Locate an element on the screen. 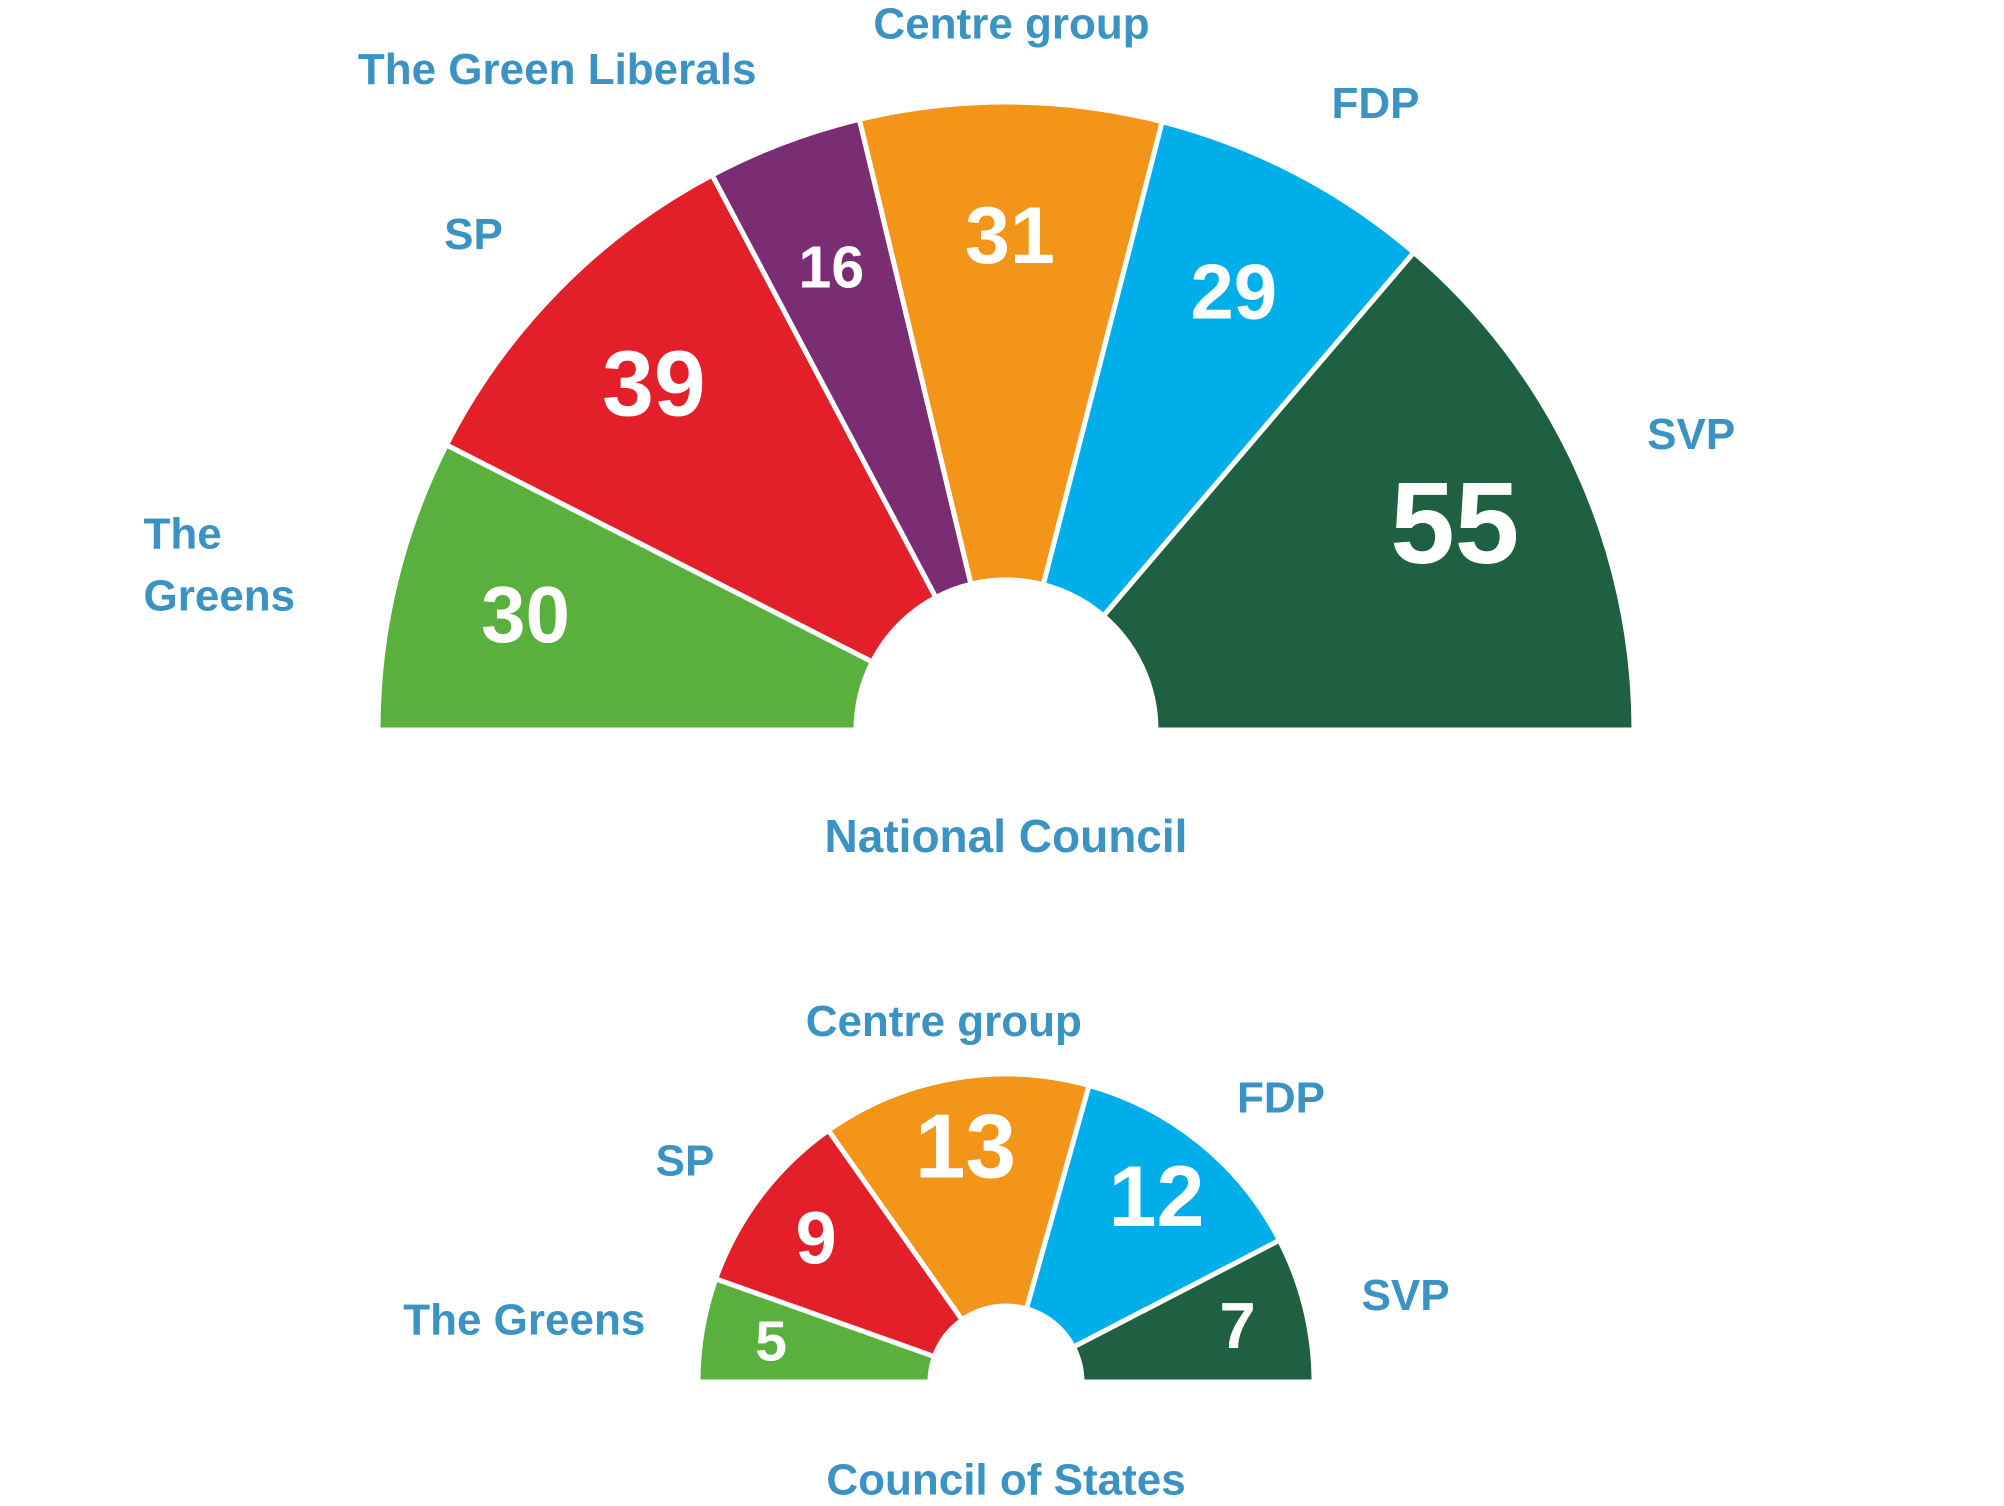  seat-count-svp: 7 is located at coordinates (1238, 1325).